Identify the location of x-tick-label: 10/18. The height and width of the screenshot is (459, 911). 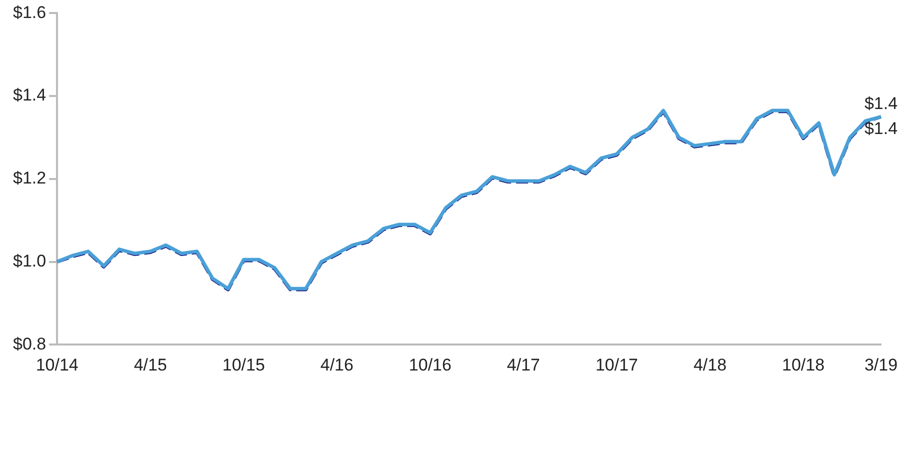
(803, 364).